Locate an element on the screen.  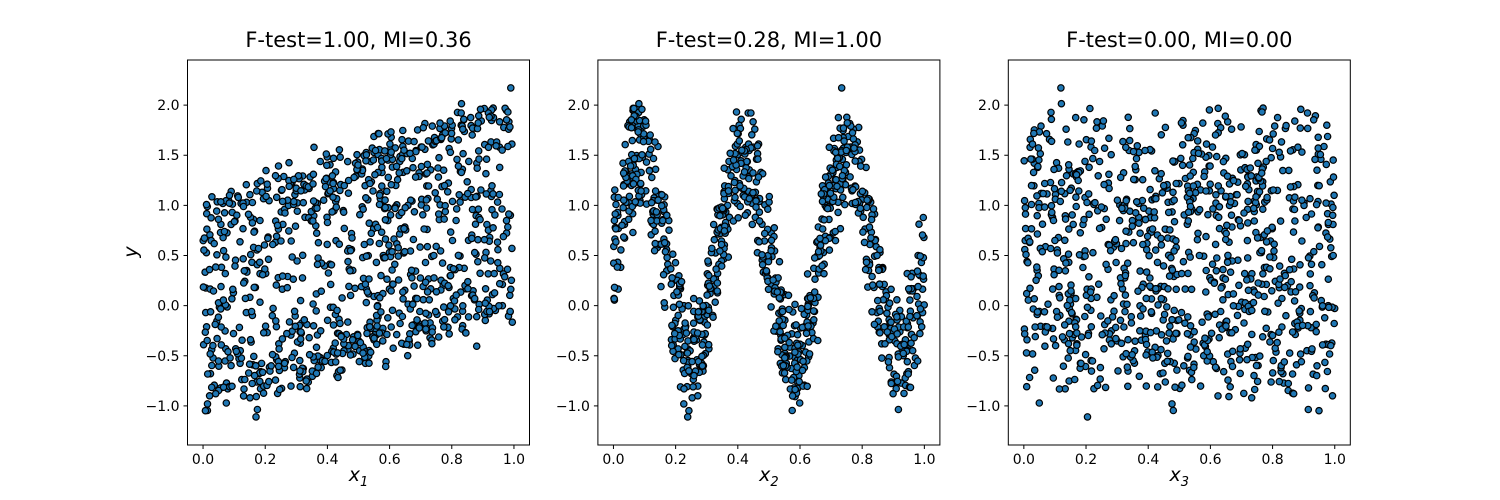
subplot-1-xlabel: x1 is located at coordinates (358, 476).